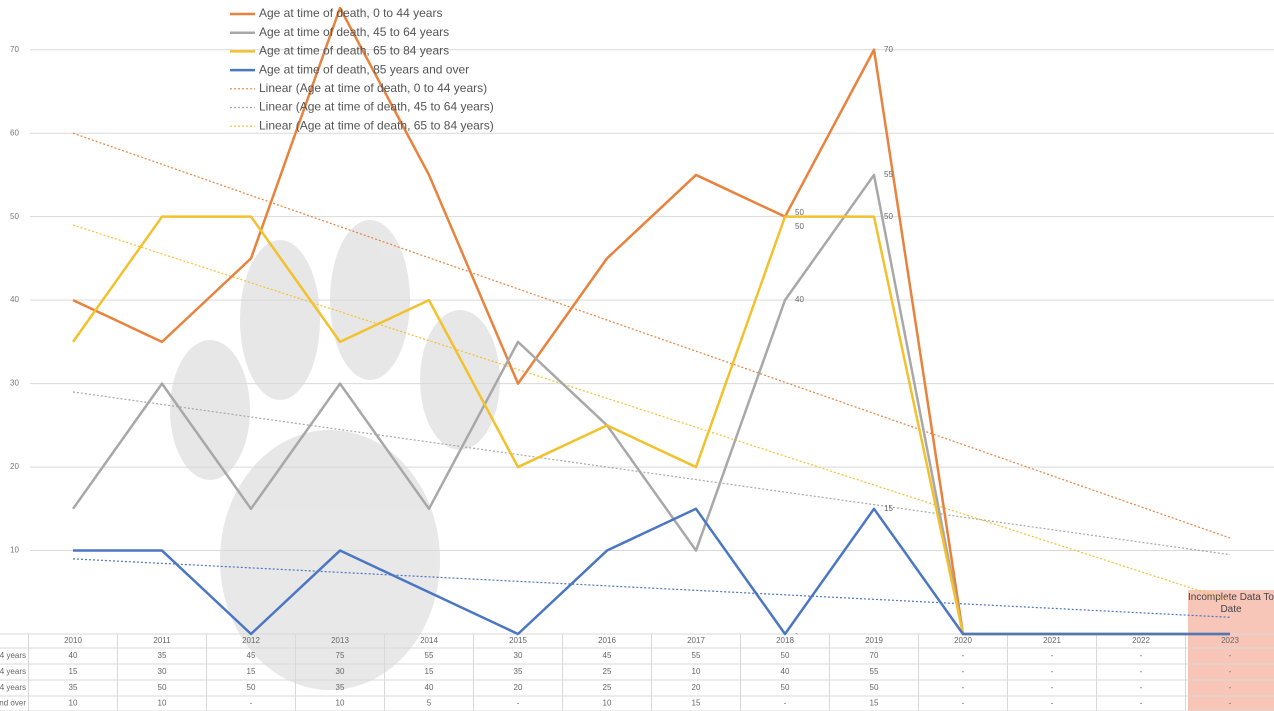 This screenshot has height=711, width=1274. Describe the element at coordinates (799, 299) in the screenshot. I see `data-label: 40` at that location.